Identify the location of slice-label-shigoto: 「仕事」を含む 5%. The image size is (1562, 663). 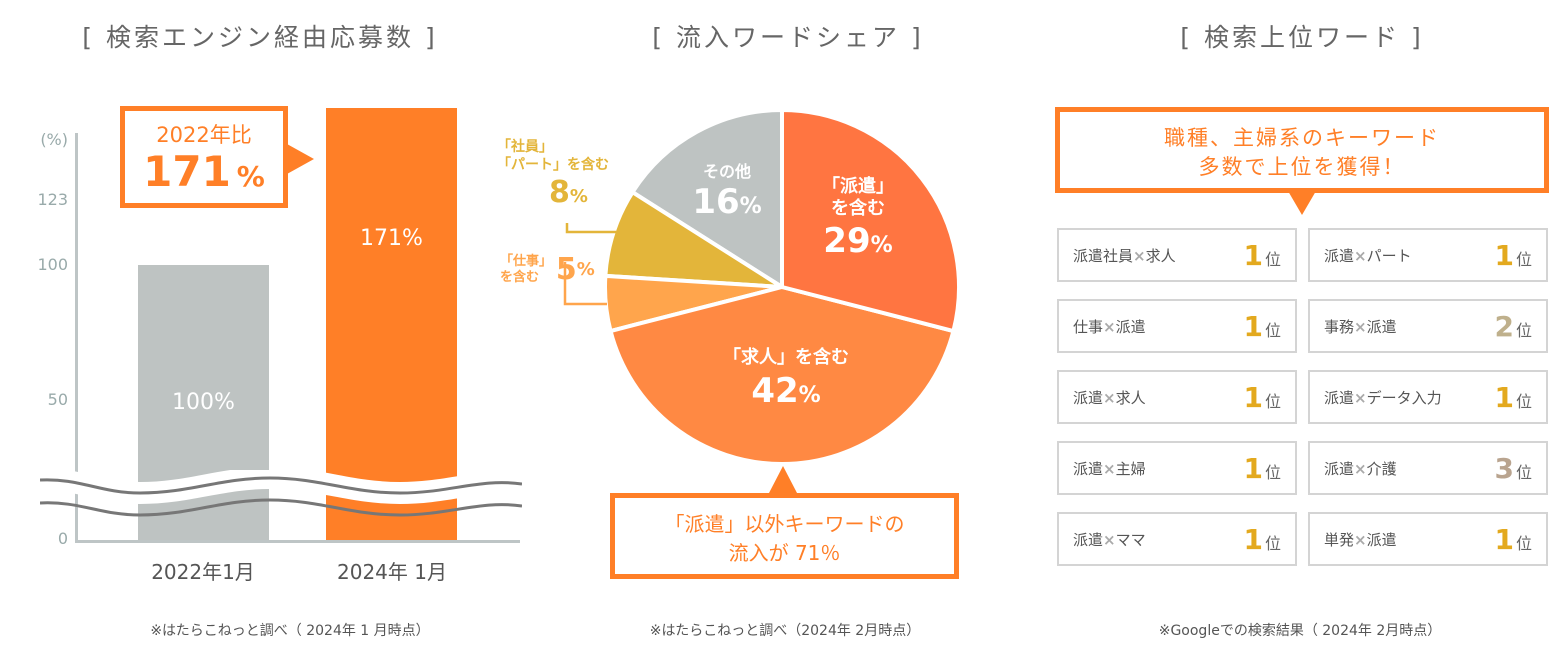
(547, 269).